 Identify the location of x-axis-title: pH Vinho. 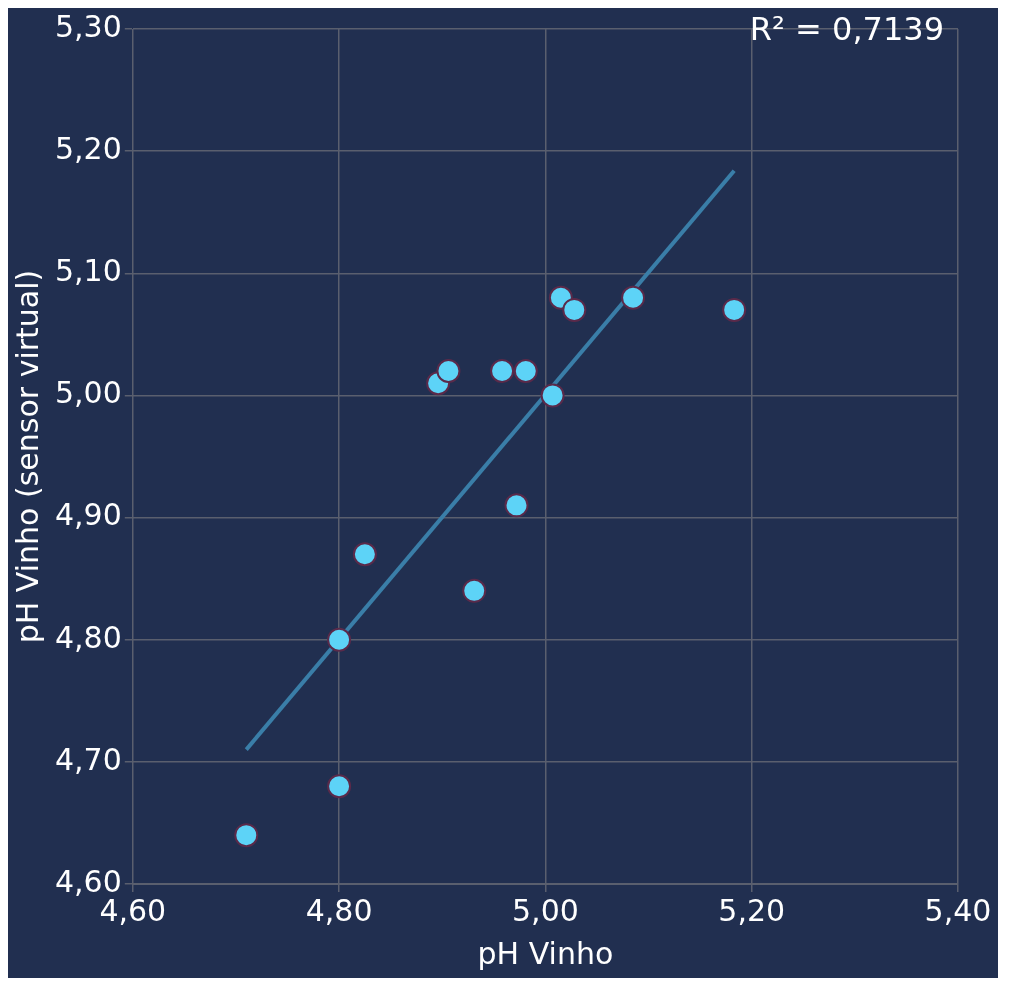
(545, 953).